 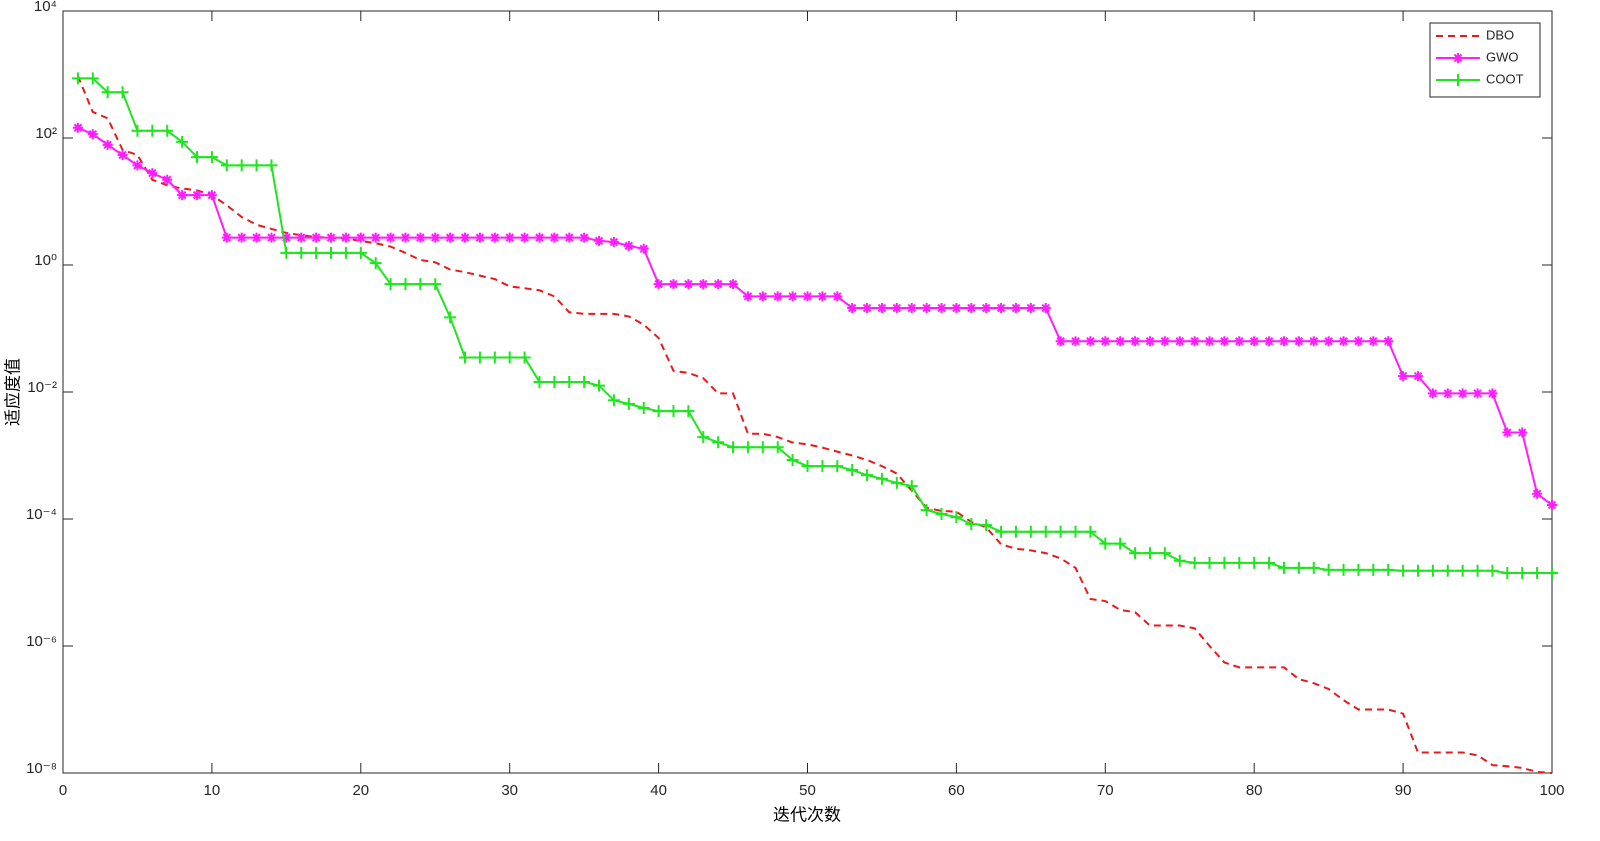 I want to click on y-axis-label: 适应度值, so click(x=14, y=392).